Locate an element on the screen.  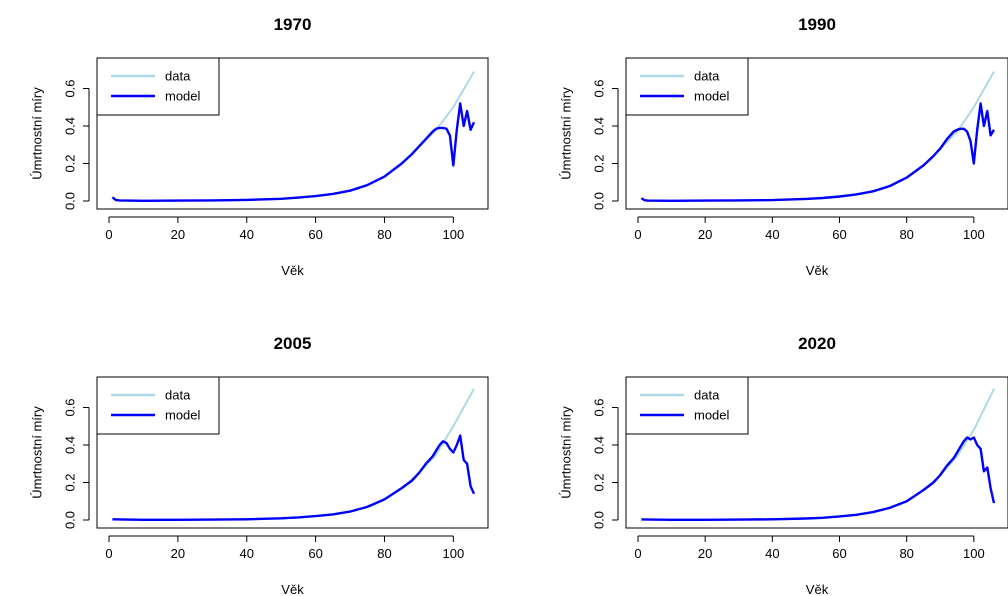
chart-title: 2005 is located at coordinates (293, 343).